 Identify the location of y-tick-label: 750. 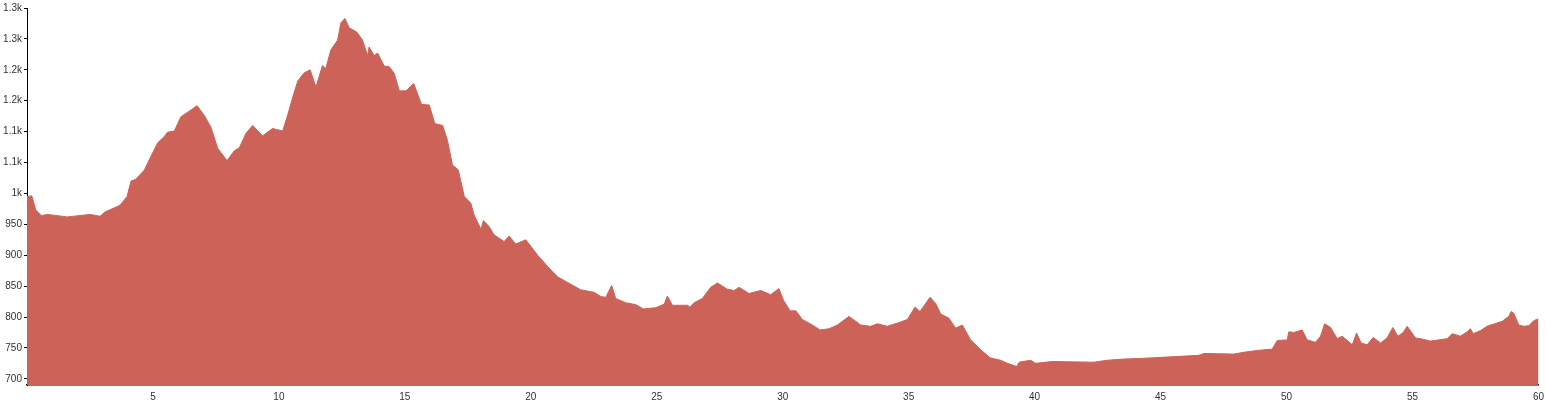
(14, 347).